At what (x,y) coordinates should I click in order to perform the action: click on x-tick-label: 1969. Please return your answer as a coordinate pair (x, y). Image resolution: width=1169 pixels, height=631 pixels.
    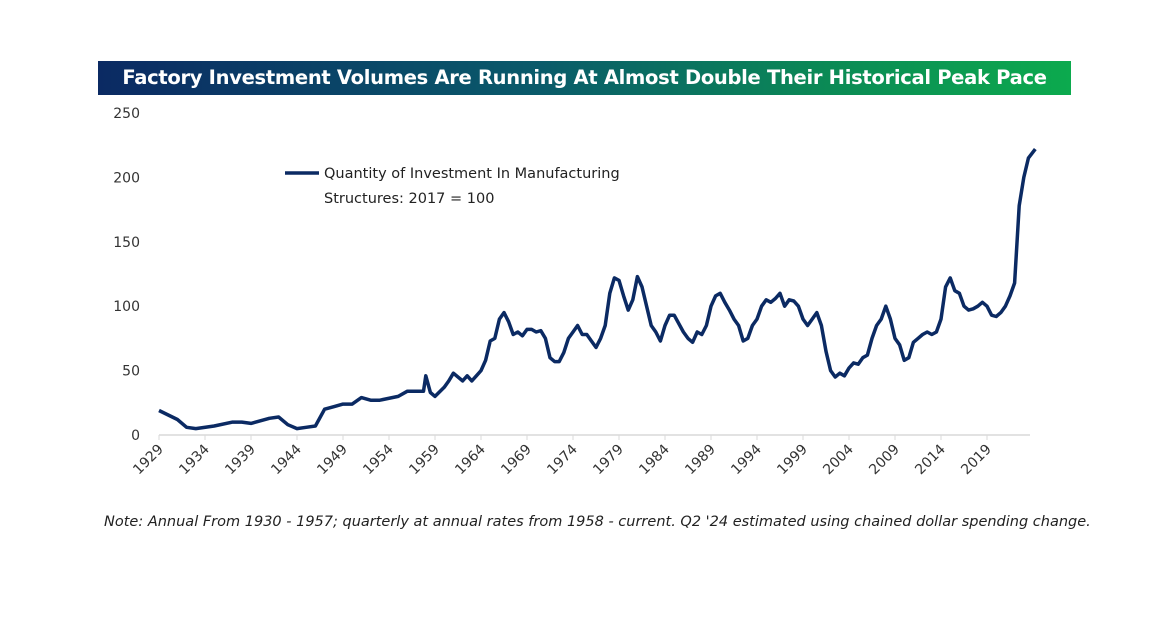
    Looking at the image, I should click on (516, 460).